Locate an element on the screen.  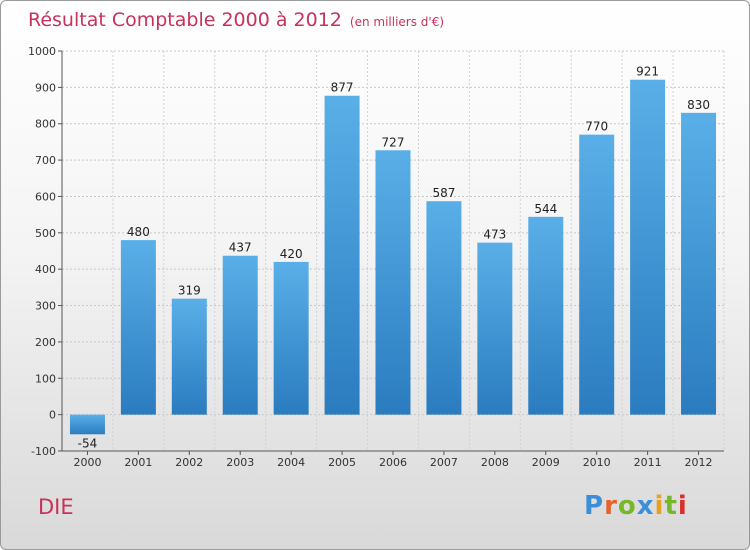
logo-letter: t is located at coordinates (671, 506).